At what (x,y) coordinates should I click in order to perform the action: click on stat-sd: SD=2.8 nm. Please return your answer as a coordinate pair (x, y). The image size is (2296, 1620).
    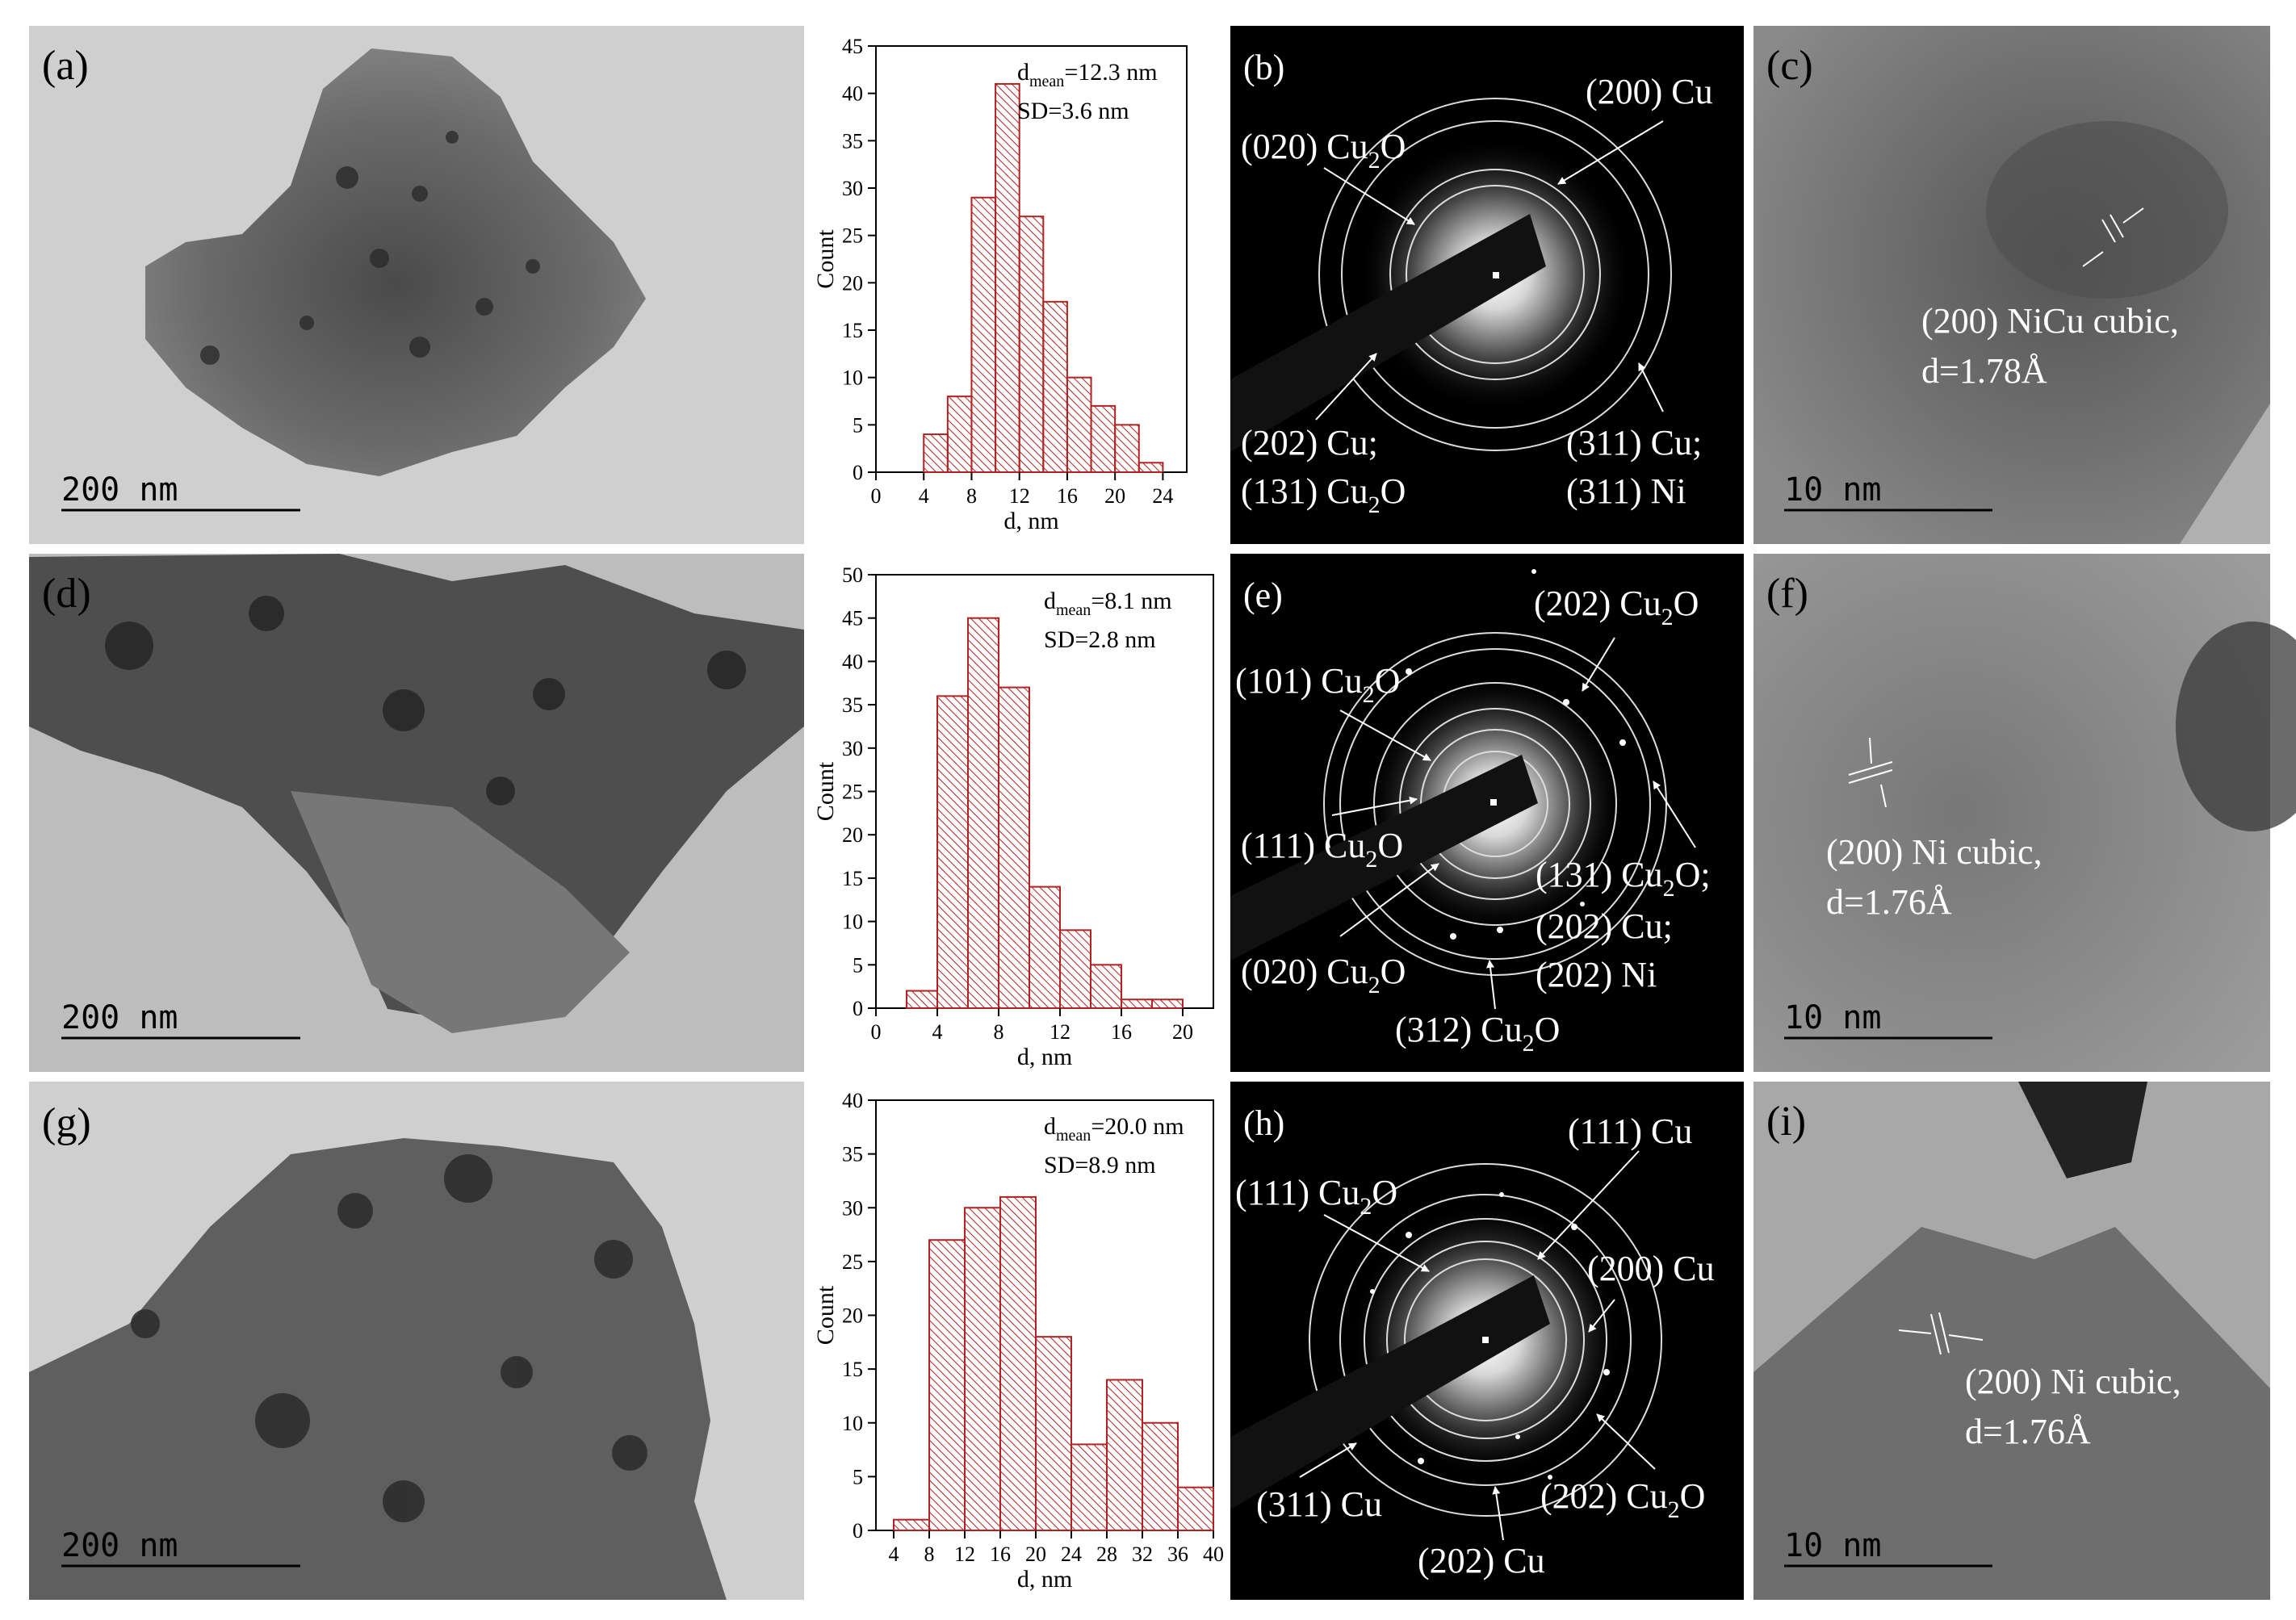
    Looking at the image, I should click on (1100, 639).